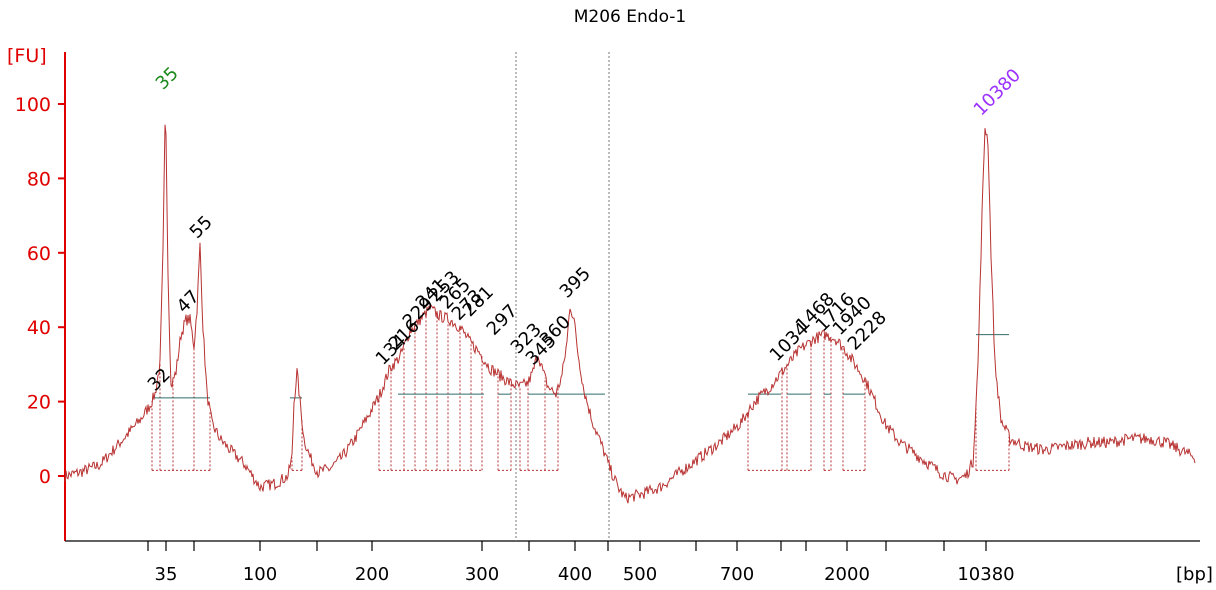 This screenshot has width=1216, height=590. Describe the element at coordinates (39, 254) in the screenshot. I see `y-tick-label: 60` at that location.